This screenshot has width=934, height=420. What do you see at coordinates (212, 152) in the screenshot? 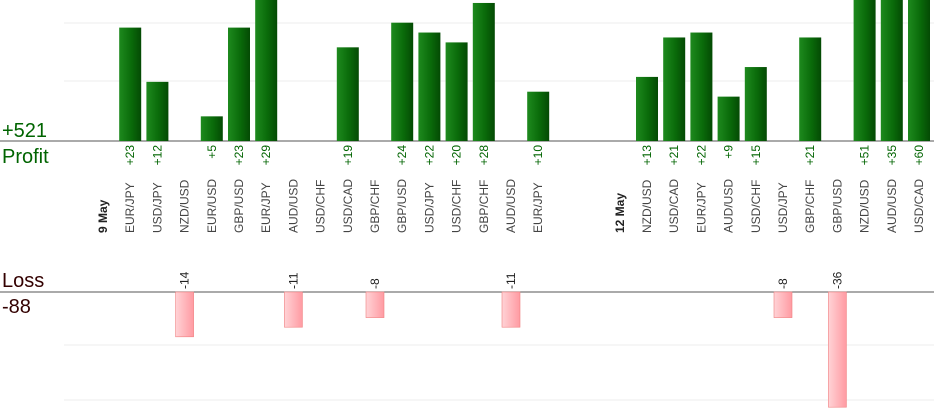
I see `profit-data-label: +5` at bounding box center [212, 152].